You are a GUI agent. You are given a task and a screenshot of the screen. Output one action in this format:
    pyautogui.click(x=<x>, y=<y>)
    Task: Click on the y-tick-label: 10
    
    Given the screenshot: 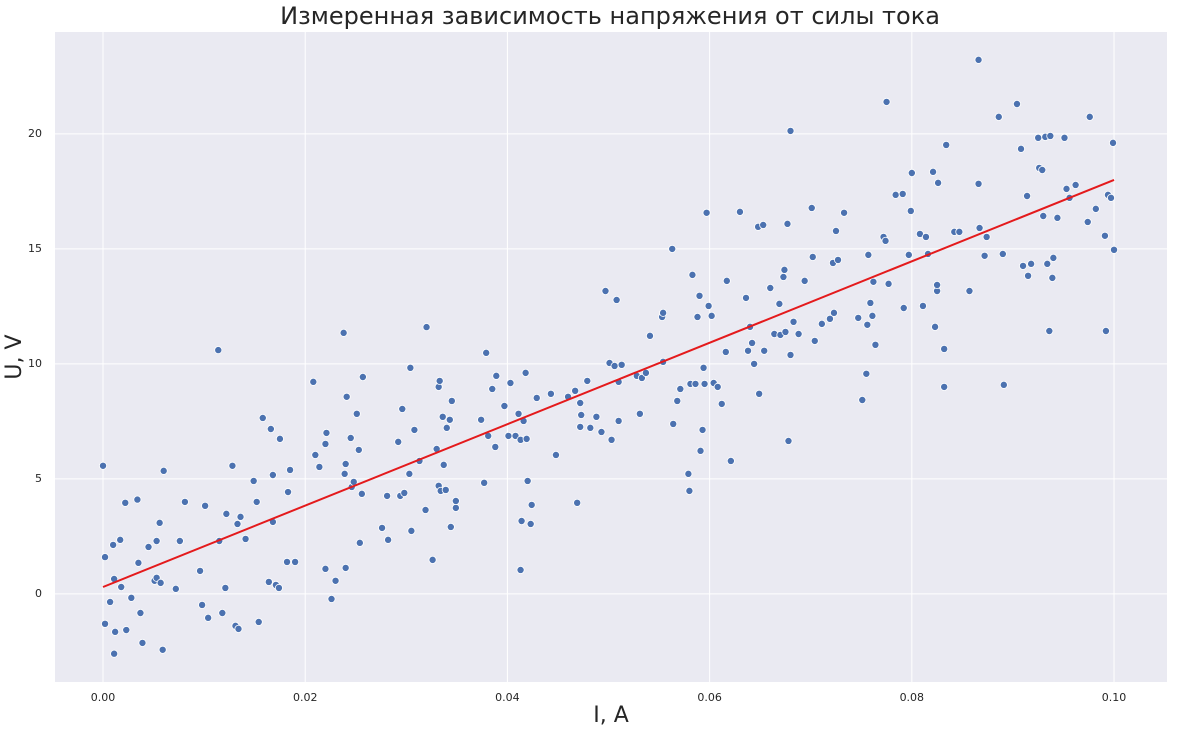 What is the action you would take?
    pyautogui.click(x=35, y=363)
    